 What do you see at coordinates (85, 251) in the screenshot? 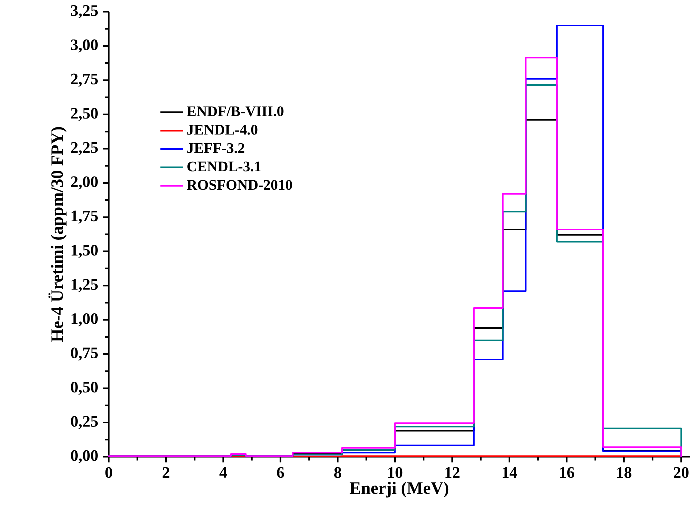
I see `y-tick-label: 1,50` at bounding box center [85, 251].